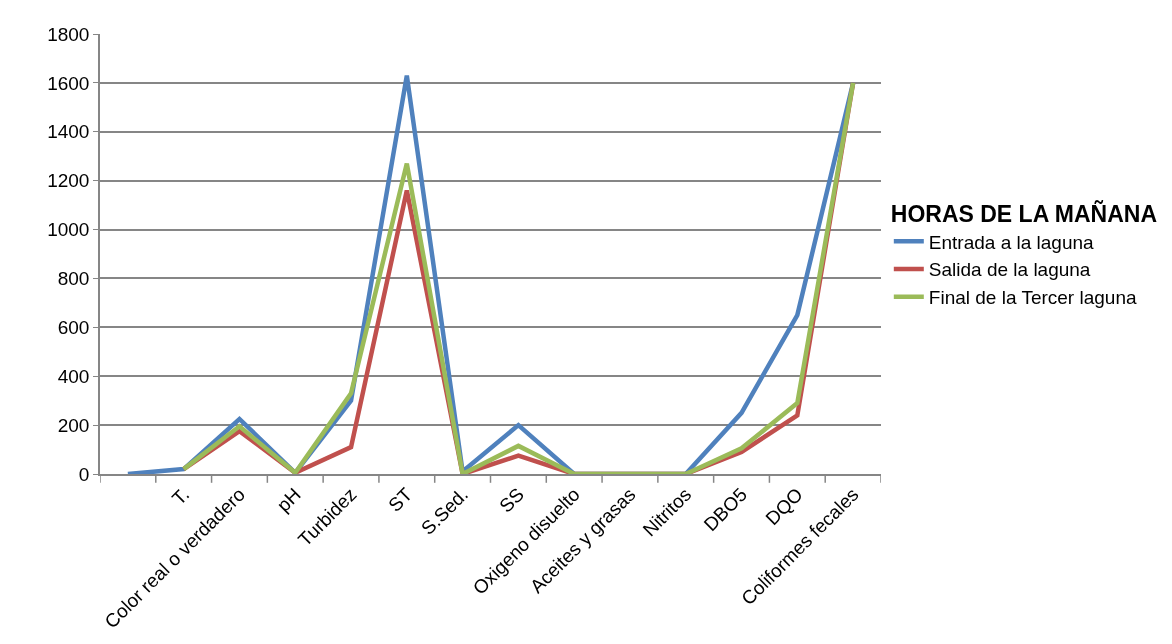 Image resolution: width=1172 pixels, height=644 pixels. What do you see at coordinates (73, 327) in the screenshot?
I see `y-tick-label: 600` at bounding box center [73, 327].